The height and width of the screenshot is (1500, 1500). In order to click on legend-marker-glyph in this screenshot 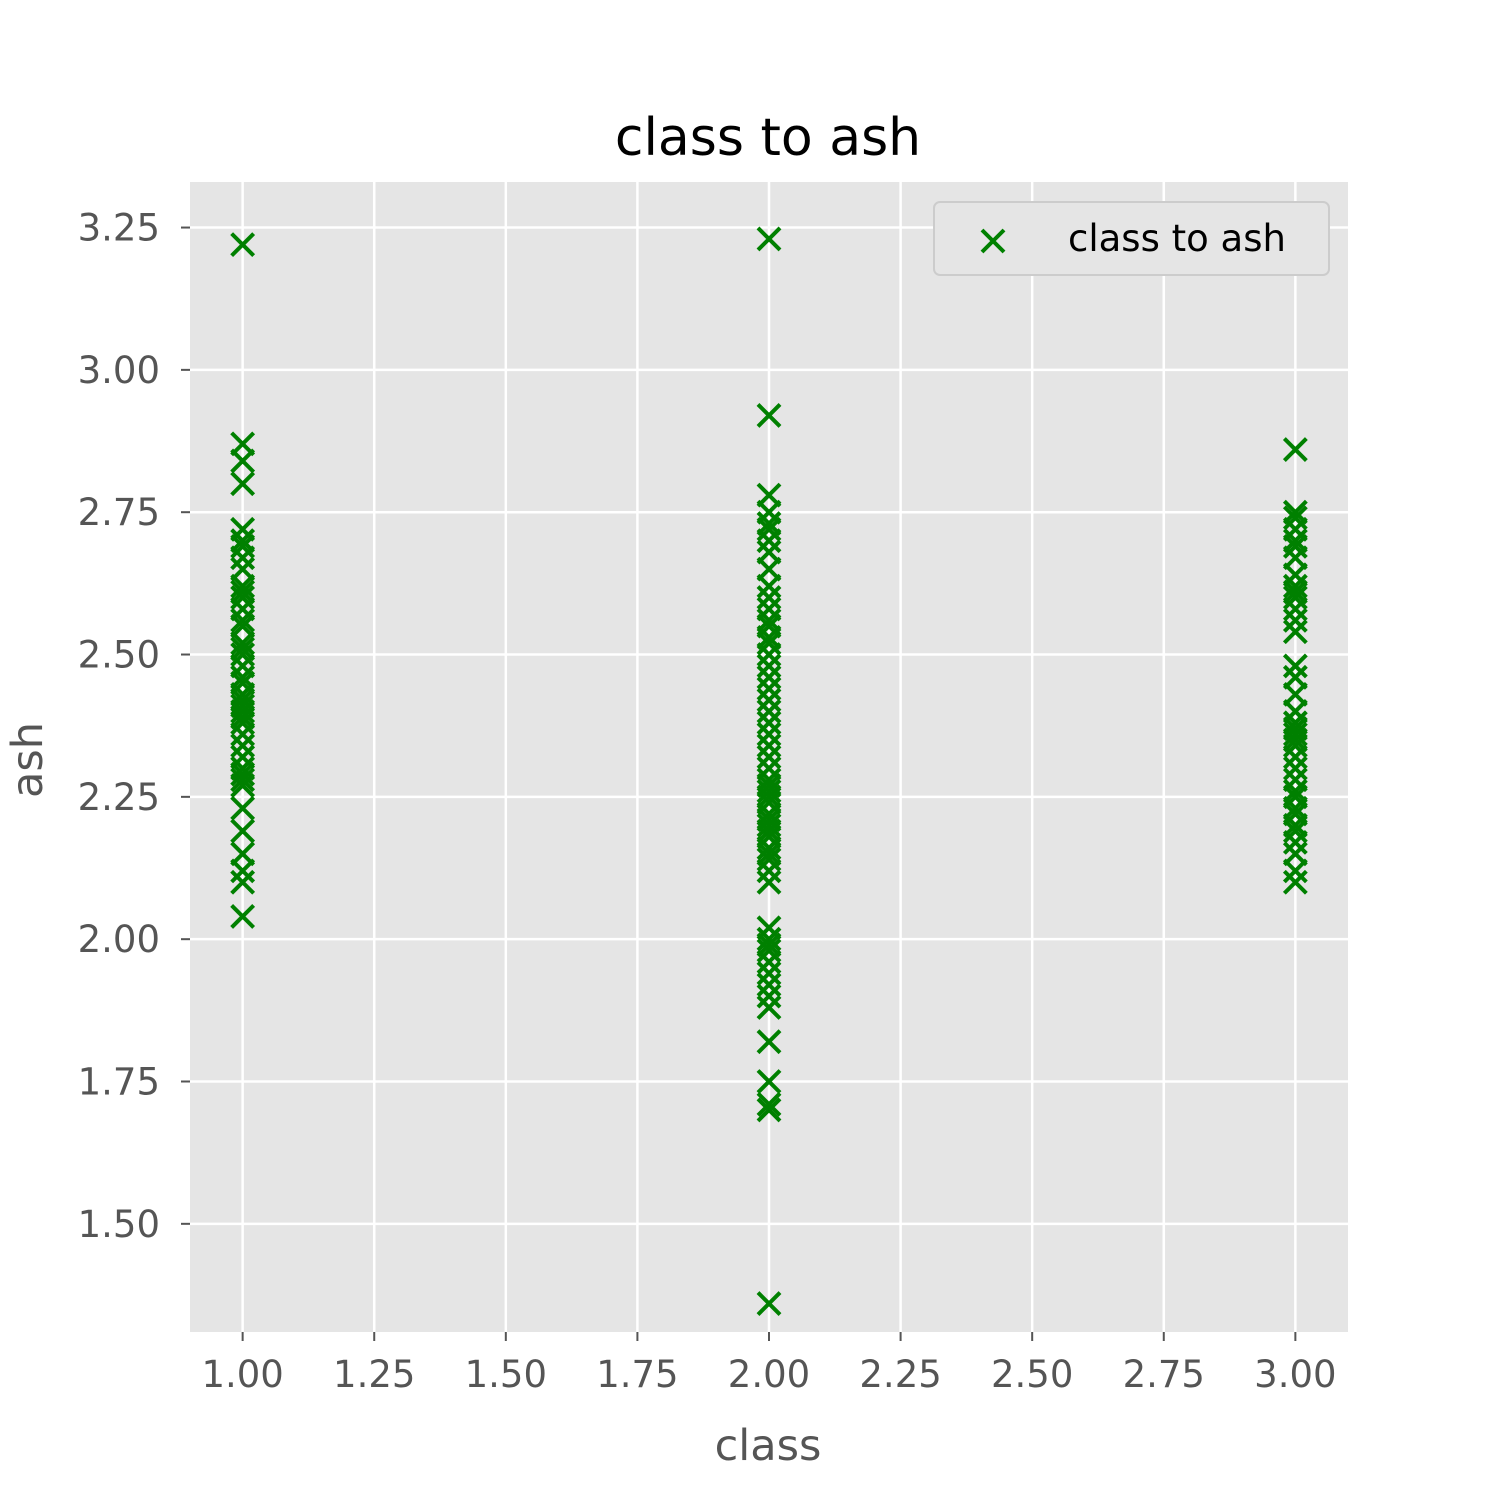, I will do `click(993, 241)`.